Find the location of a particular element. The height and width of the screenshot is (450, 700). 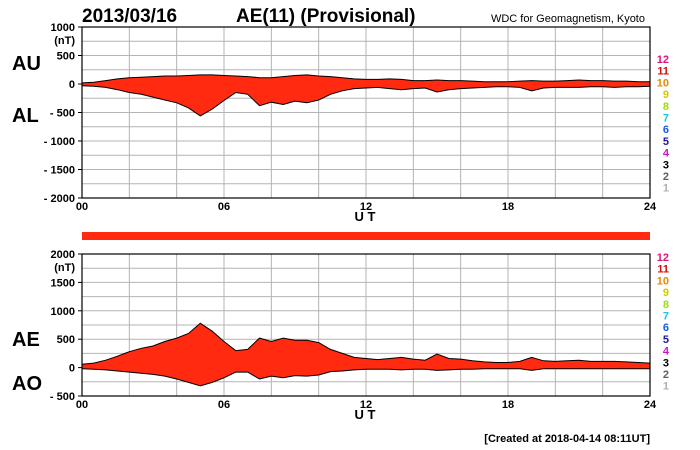

source-label: WDC for Geomagnetism, Kyoto is located at coordinates (568, 19).